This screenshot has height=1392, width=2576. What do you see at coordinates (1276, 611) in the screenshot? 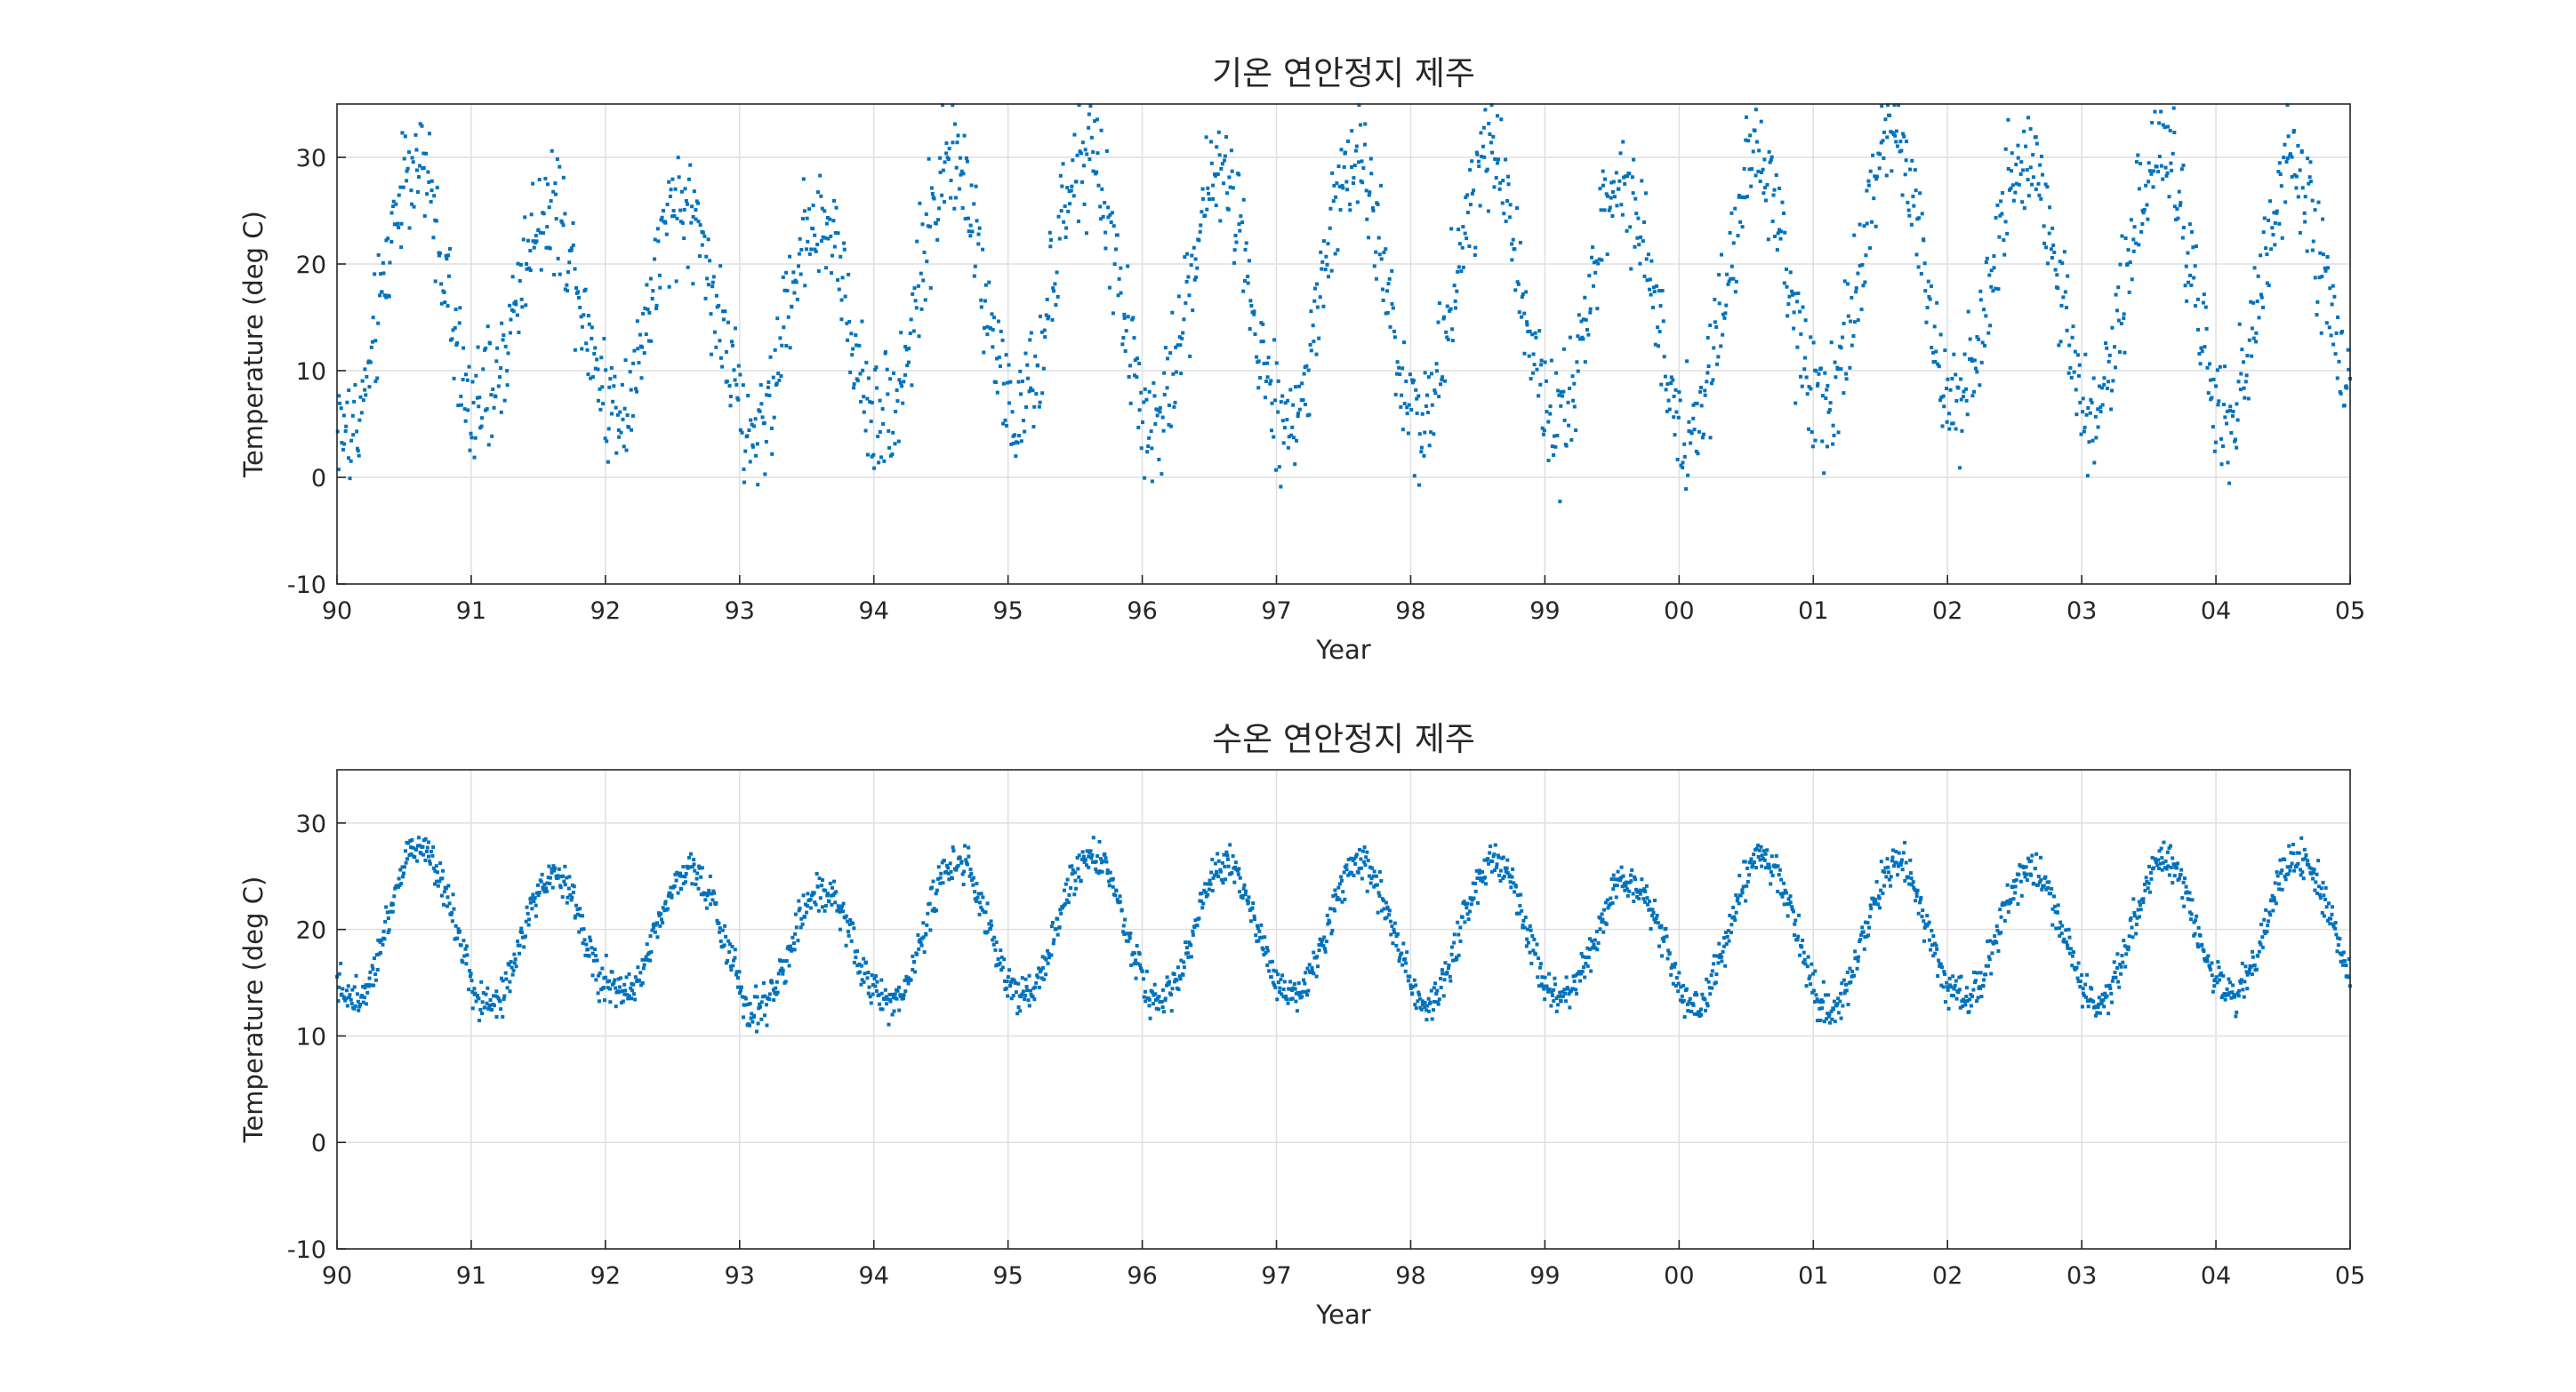
I see `x-tick-label: 97` at bounding box center [1276, 611].